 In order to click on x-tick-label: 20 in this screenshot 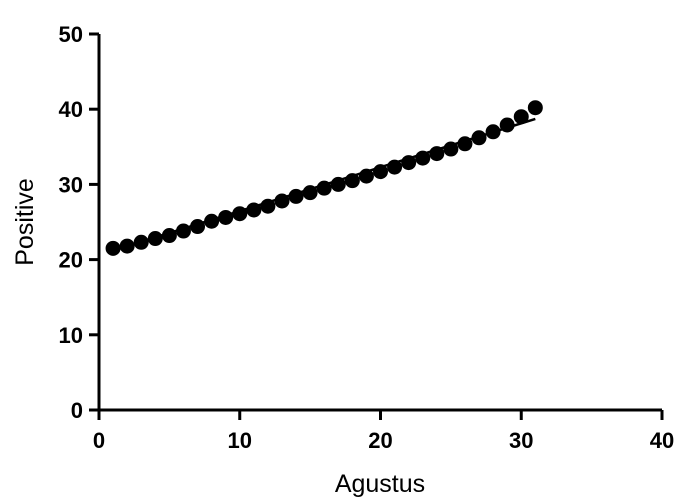, I will do `click(380, 440)`.